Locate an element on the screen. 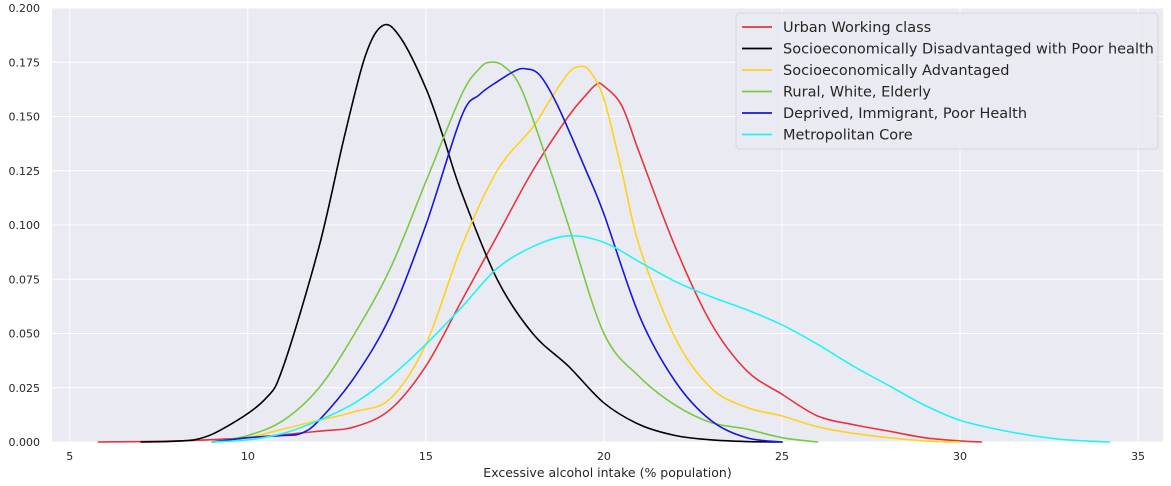 This screenshot has height=486, width=1171. y-tick-label: 0.100 is located at coordinates (25, 225).